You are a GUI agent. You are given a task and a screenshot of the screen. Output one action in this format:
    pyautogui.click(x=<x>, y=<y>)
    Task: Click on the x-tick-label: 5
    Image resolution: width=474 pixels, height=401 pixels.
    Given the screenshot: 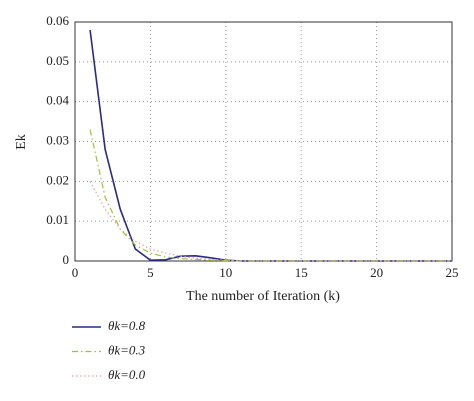 What is the action you would take?
    pyautogui.click(x=150, y=272)
    